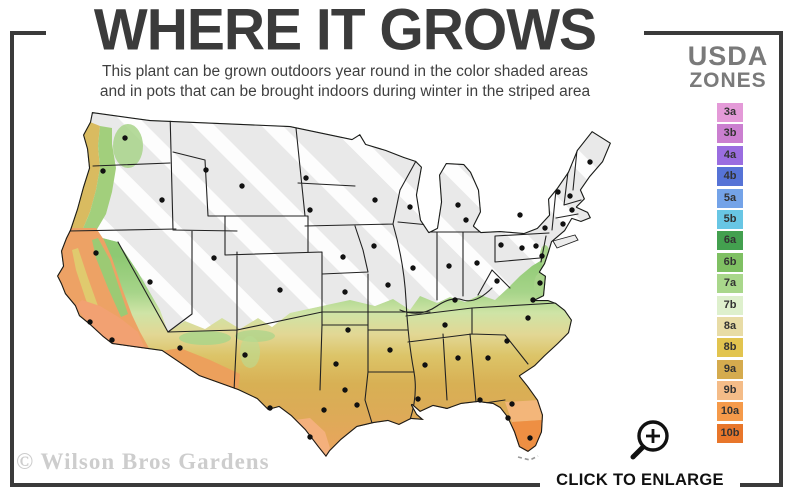  I want to click on zone-chip-4b: 4b, so click(730, 177).